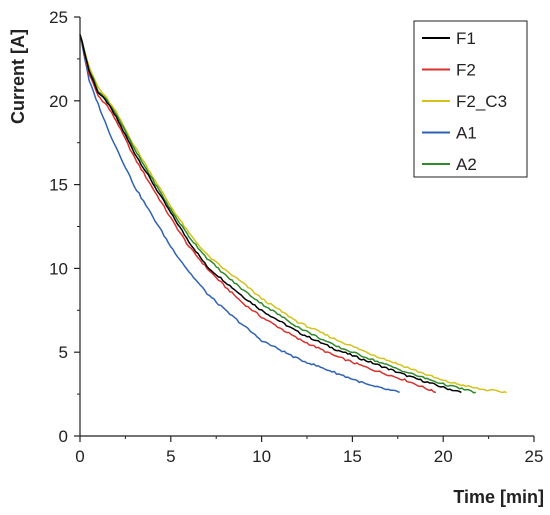 The width and height of the screenshot is (550, 515). Describe the element at coordinates (79, 456) in the screenshot. I see `x-tick-label: 0` at that location.